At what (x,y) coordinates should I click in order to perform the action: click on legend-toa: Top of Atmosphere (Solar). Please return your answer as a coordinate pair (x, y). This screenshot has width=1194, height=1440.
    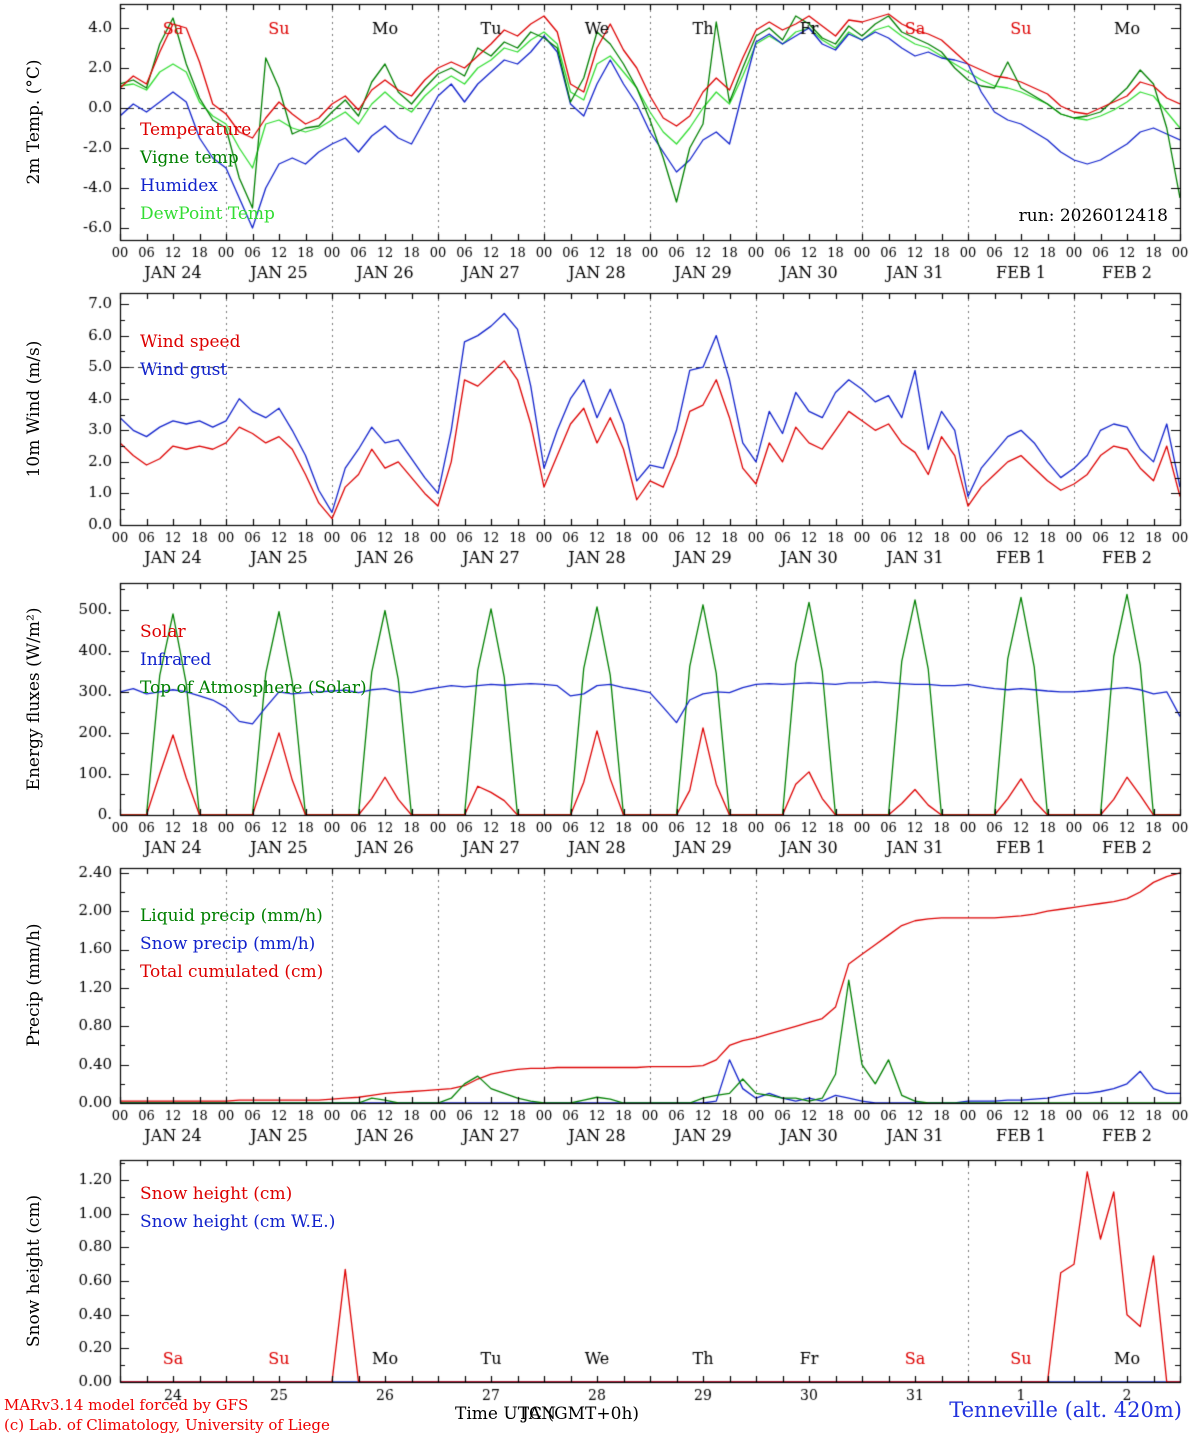
    Looking at the image, I should click on (253, 688).